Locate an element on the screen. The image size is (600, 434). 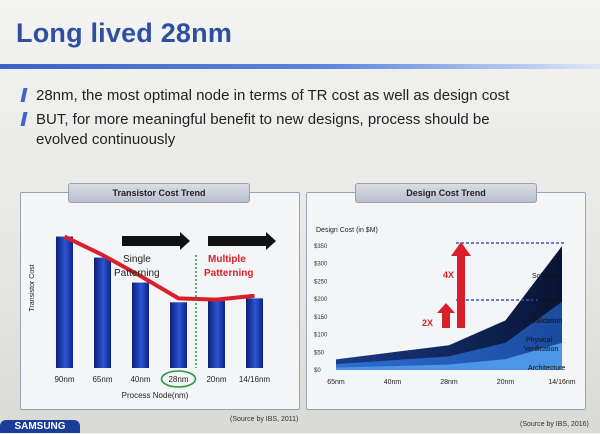
area-software is located at coordinates (449, 308).